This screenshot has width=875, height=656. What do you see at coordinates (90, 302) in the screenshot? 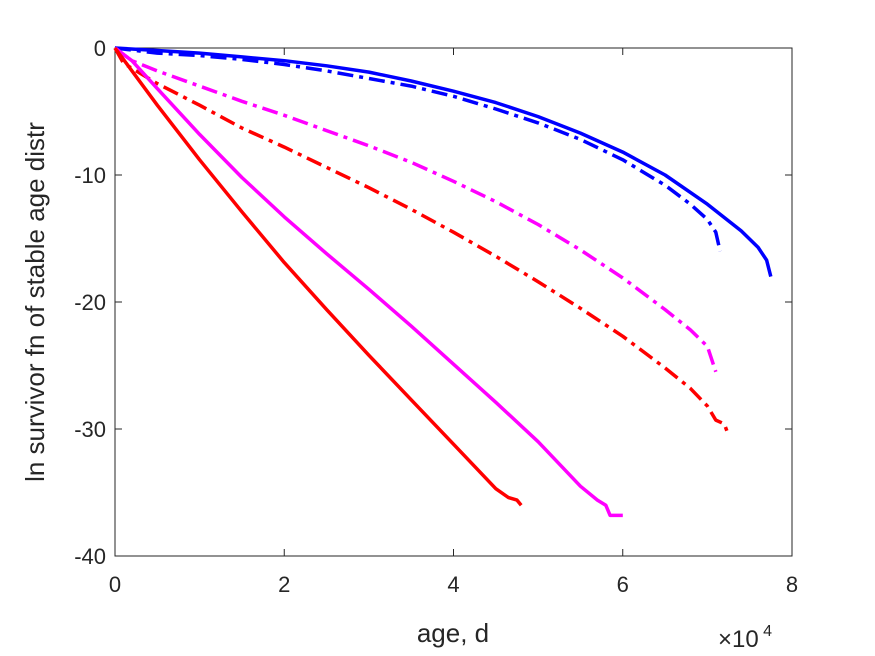
I see `y-tick-label: -20` at bounding box center [90, 302].